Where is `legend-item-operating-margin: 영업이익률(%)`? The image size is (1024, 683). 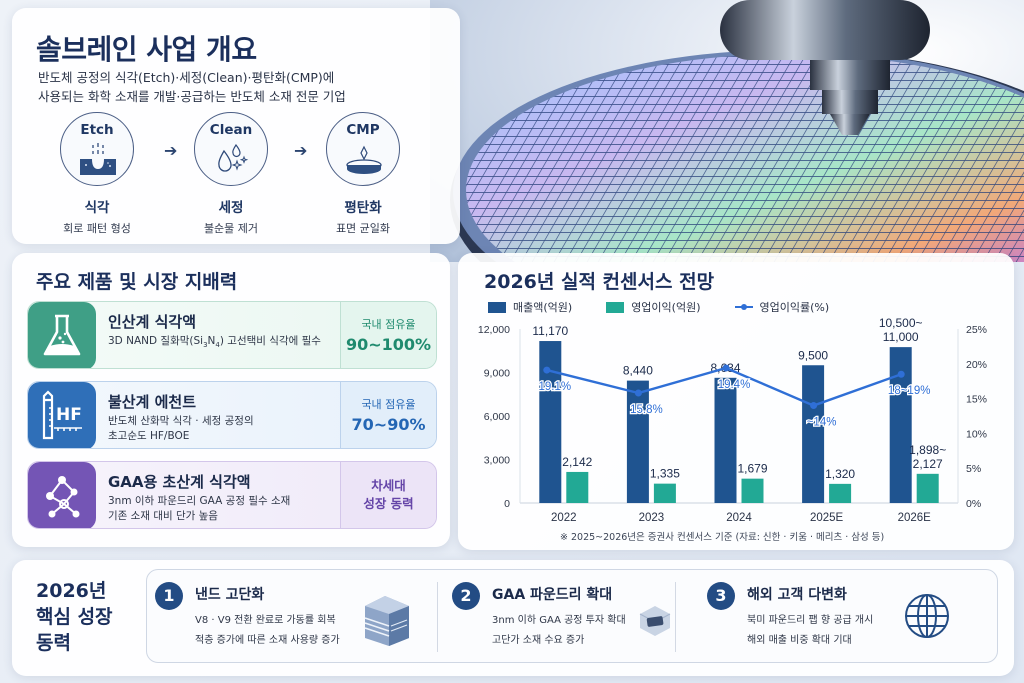
legend-item-operating-margin: 영업이익률(%) is located at coordinates (782, 307).